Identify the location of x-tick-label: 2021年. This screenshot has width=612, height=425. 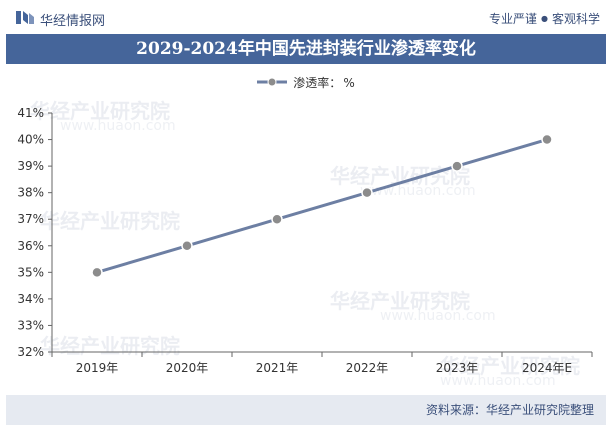
(277, 368).